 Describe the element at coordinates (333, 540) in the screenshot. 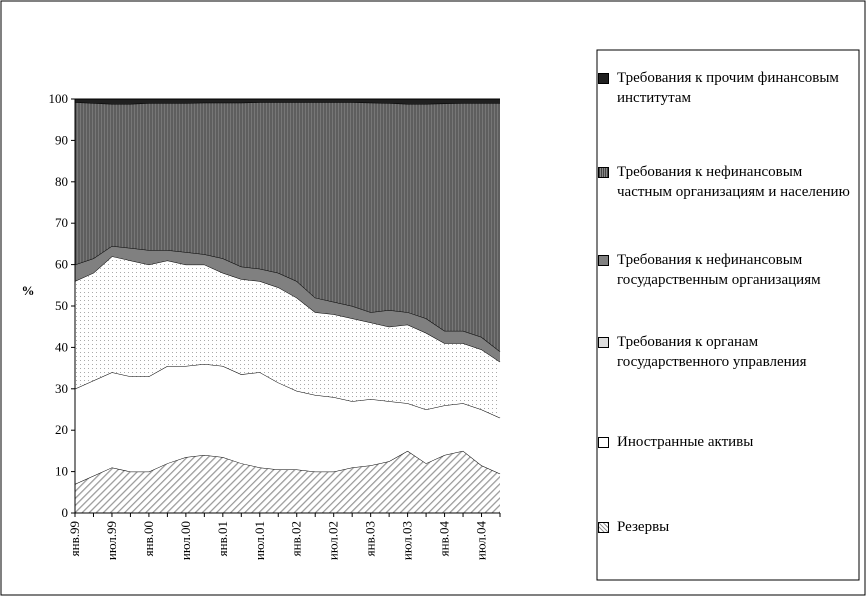

I see `x-tick-label: июл.02` at that location.